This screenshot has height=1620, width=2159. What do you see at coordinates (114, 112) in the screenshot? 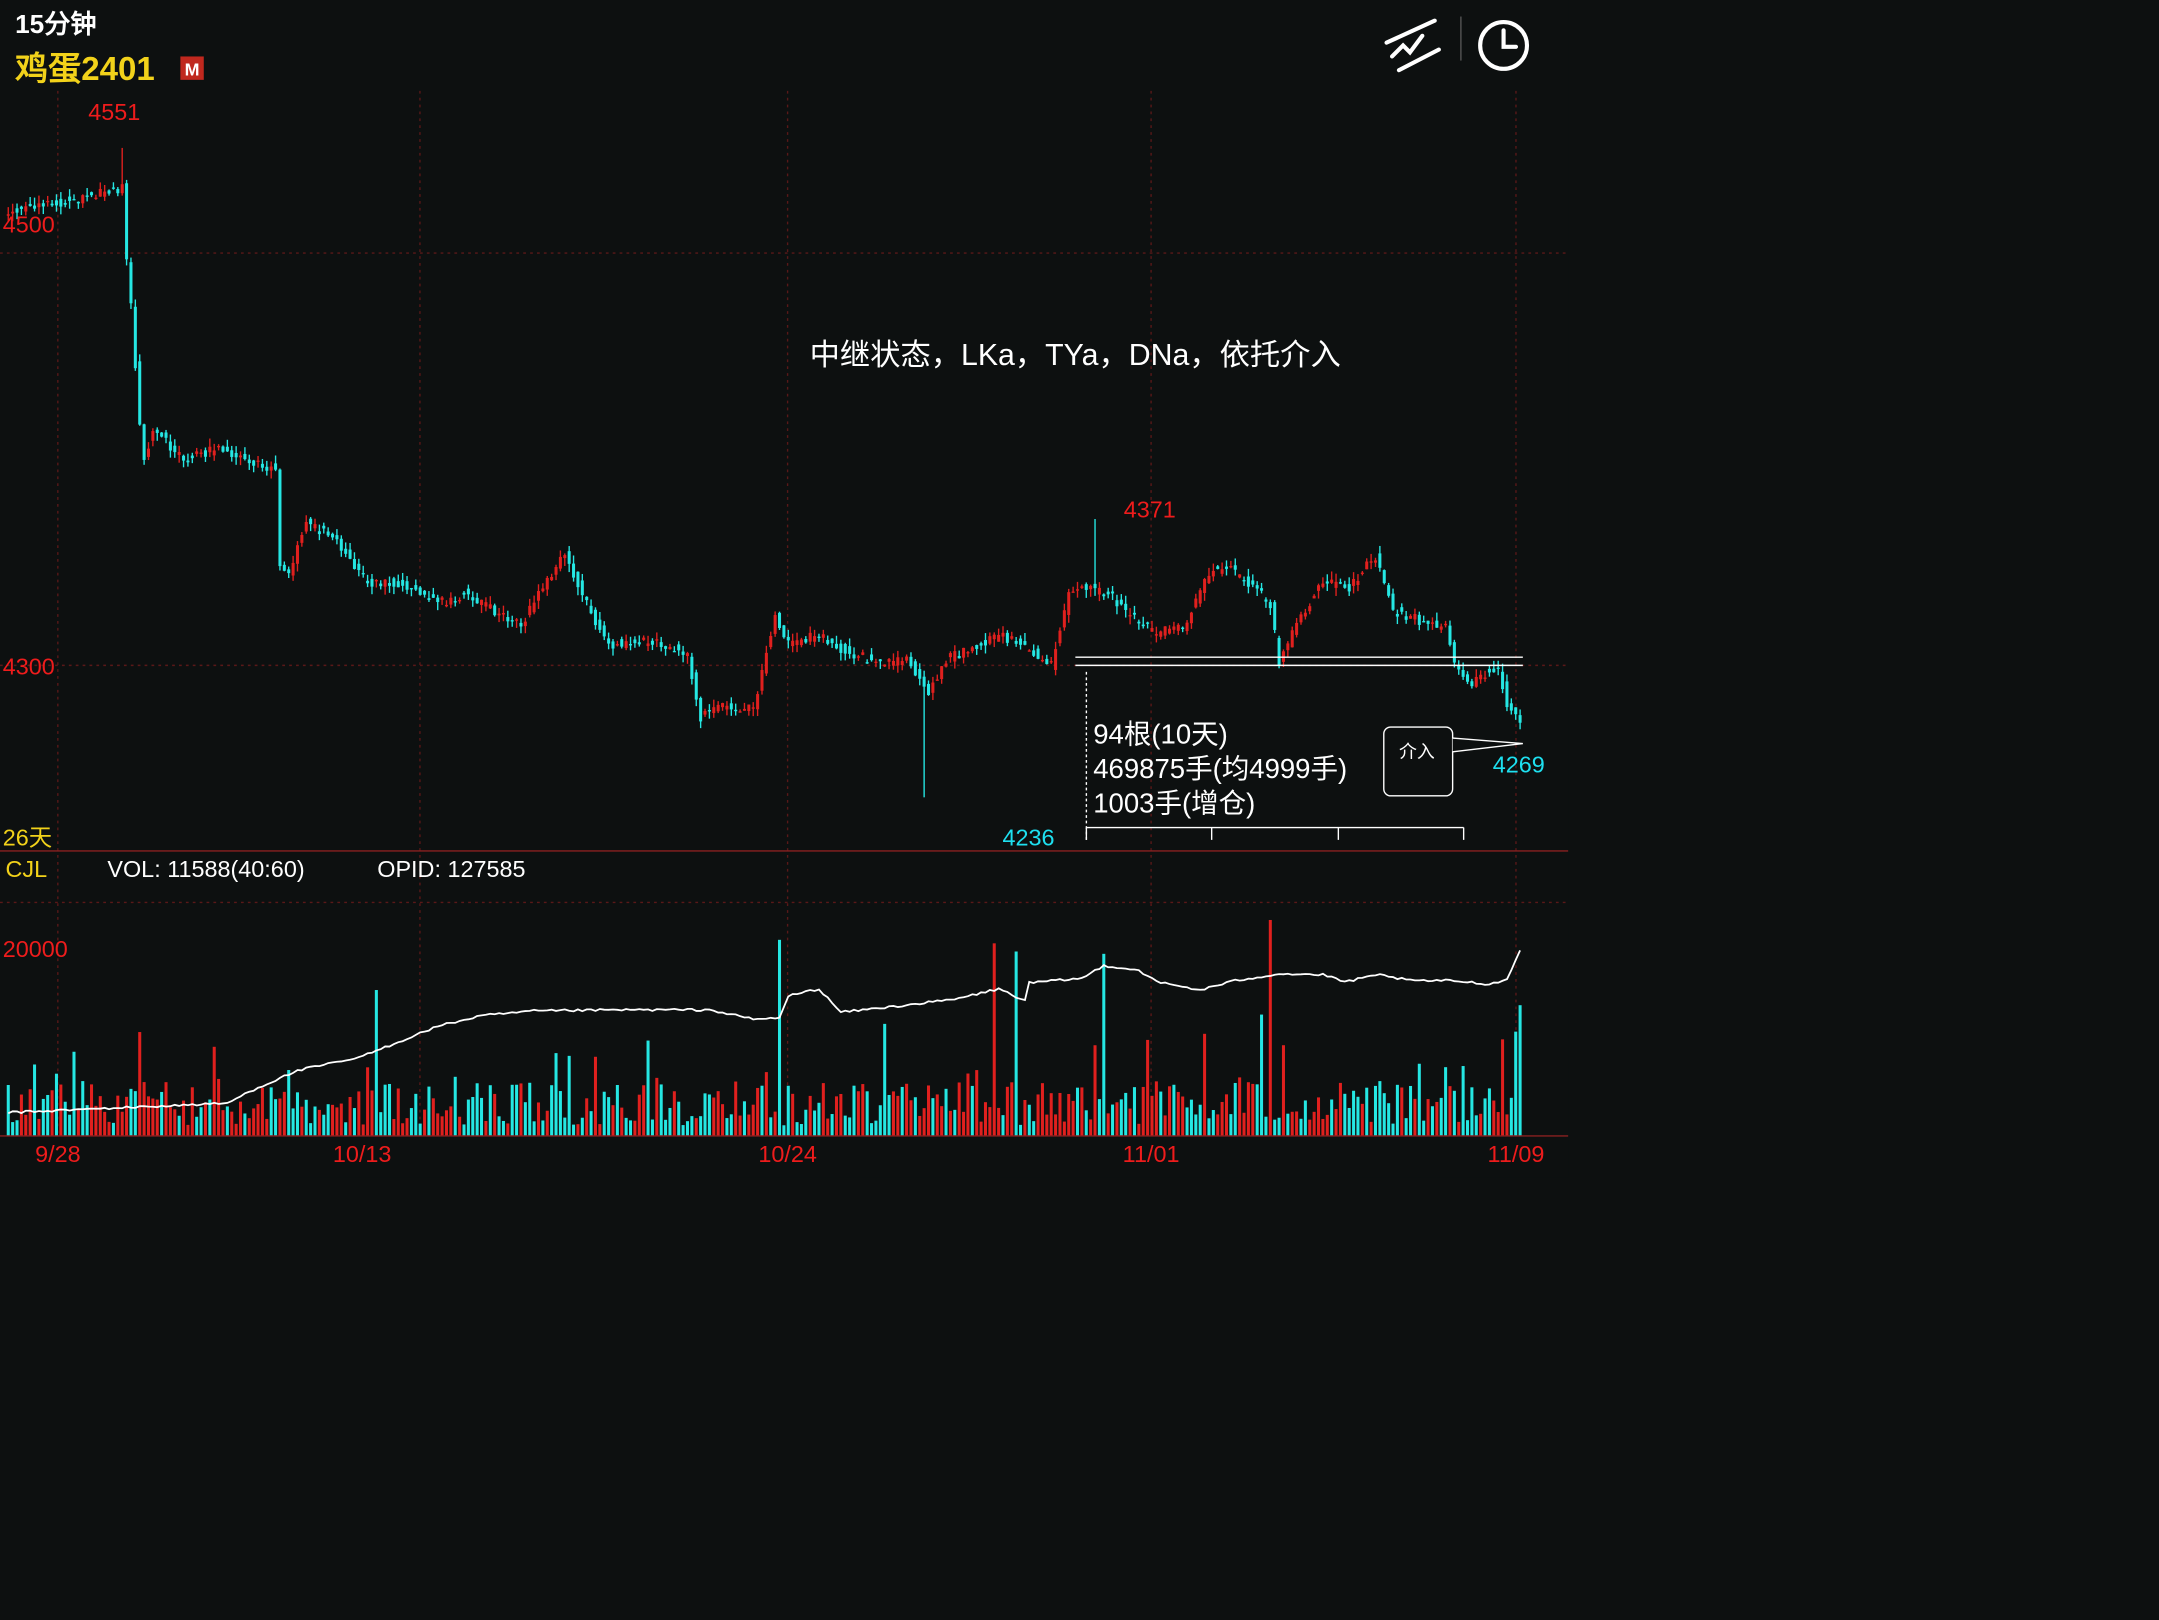
I see `high-price-label: 4551` at bounding box center [114, 112].